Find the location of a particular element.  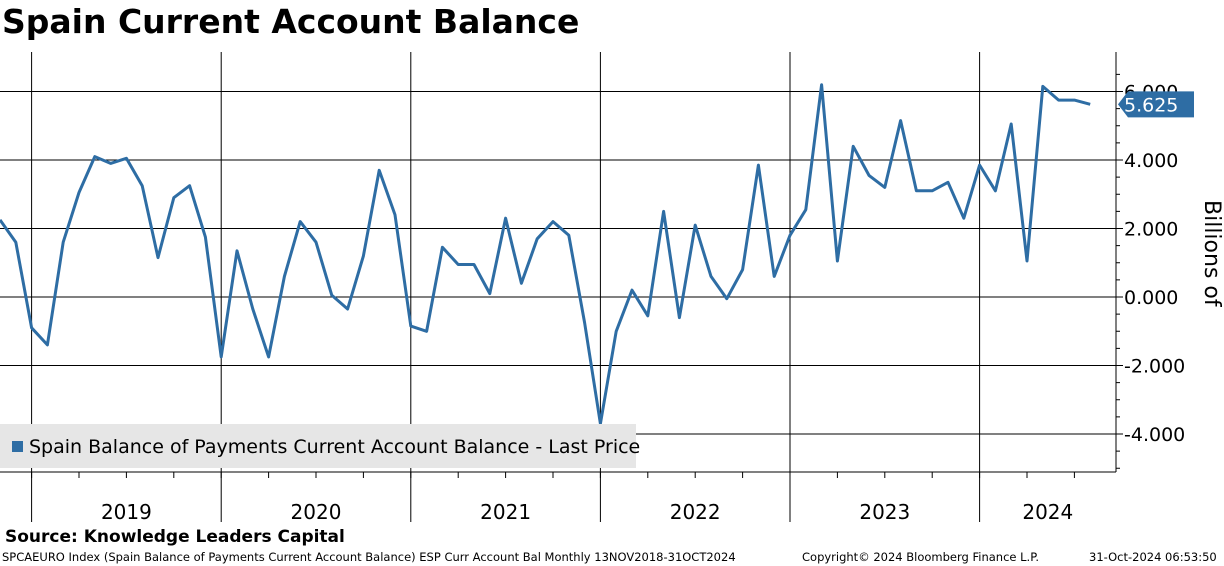

legend-swatch is located at coordinates (17, 446).